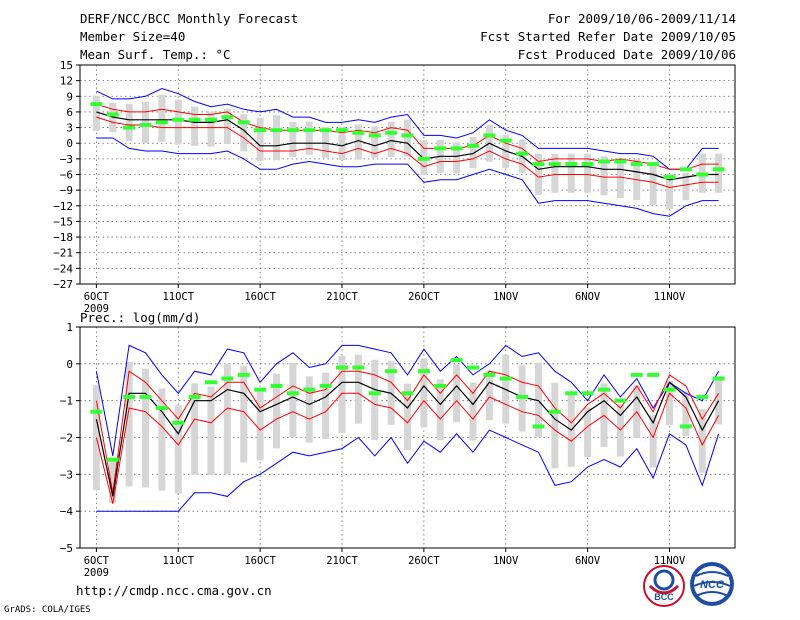 The image size is (800, 620). Describe the element at coordinates (69, 112) in the screenshot. I see `y-tick-label: 6` at that location.